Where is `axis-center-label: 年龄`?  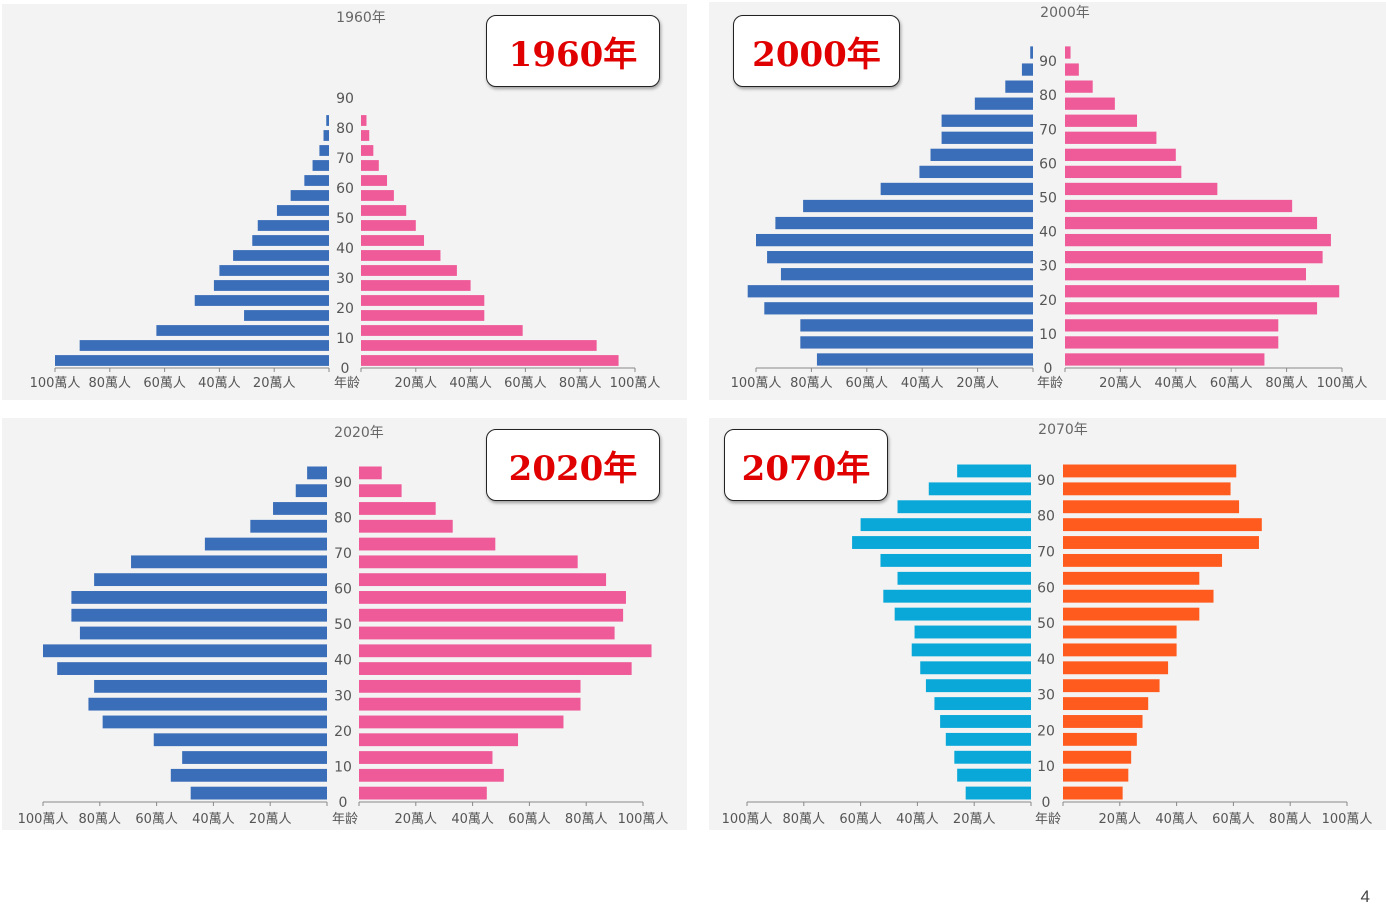 axis-center-label: 年龄 is located at coordinates (347, 383).